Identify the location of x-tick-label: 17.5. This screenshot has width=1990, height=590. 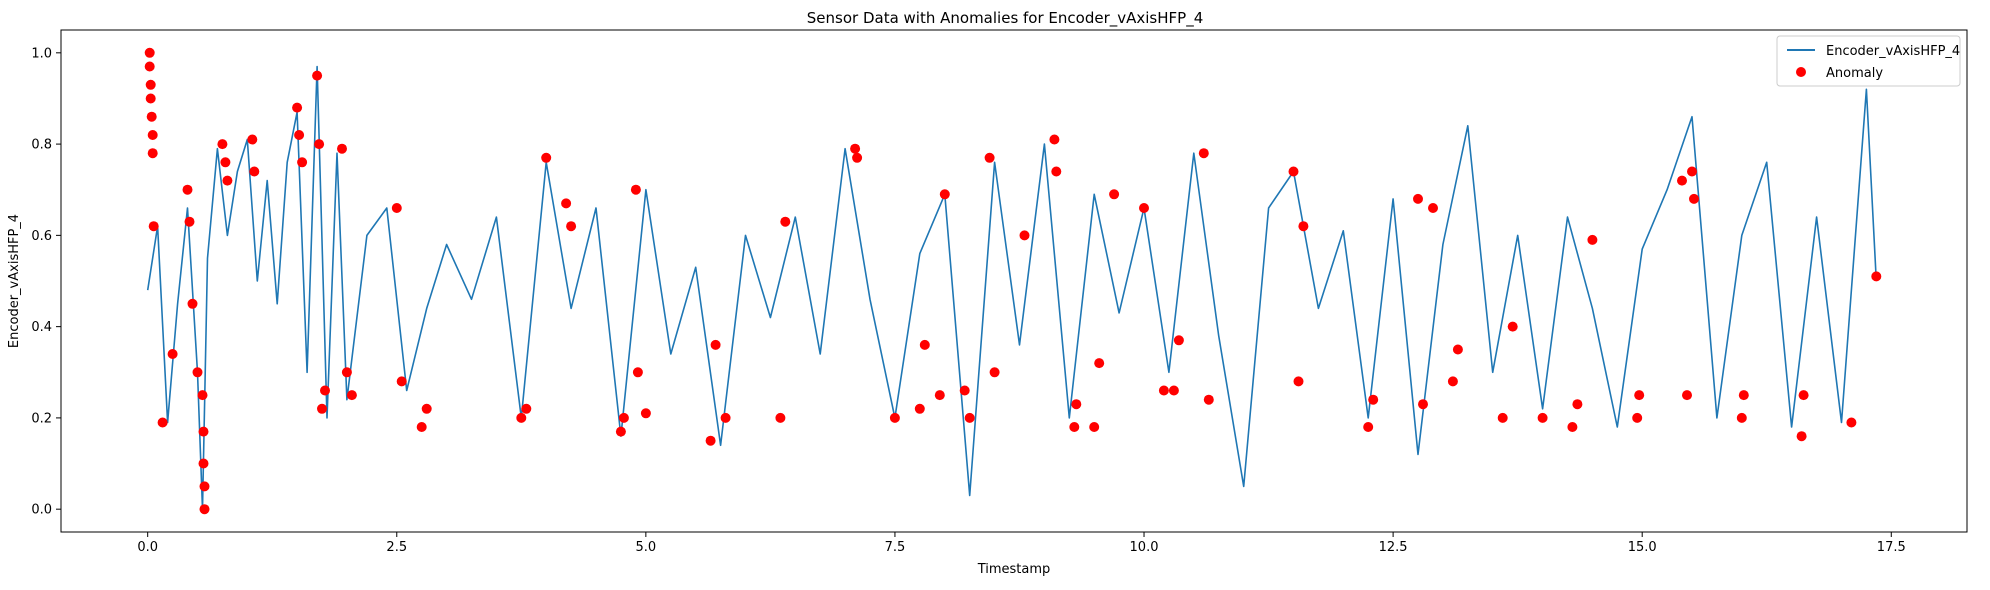
(1891, 547).